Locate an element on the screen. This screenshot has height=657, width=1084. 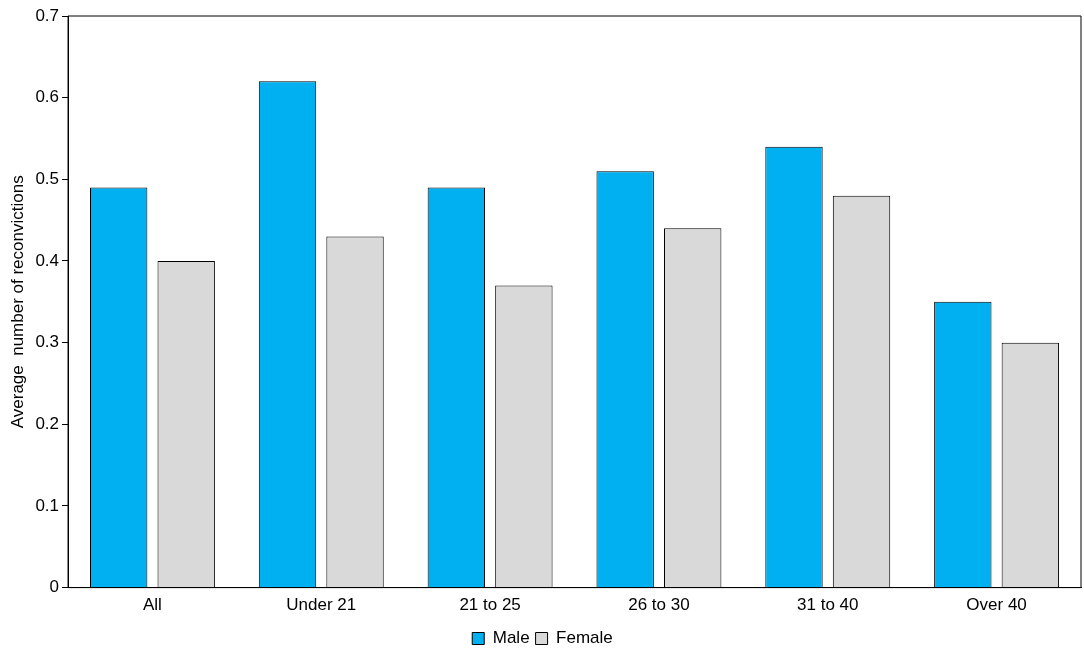
y-tick-label: 0.7 is located at coordinates (47, 15).